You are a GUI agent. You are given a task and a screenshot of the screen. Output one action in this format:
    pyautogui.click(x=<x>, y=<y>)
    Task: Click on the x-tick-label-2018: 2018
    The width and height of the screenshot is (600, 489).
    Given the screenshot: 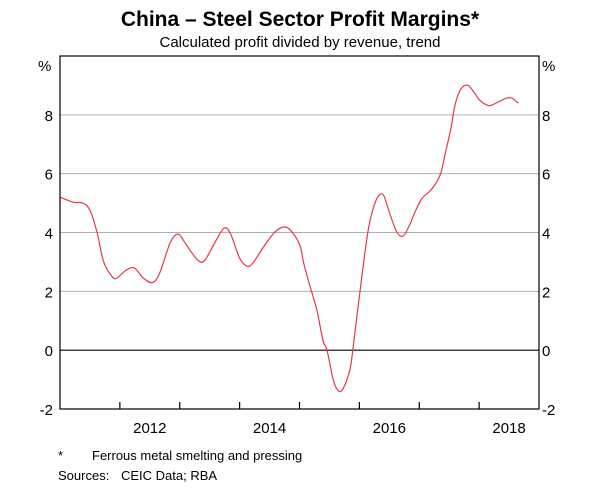 What is the action you would take?
    pyautogui.click(x=508, y=428)
    